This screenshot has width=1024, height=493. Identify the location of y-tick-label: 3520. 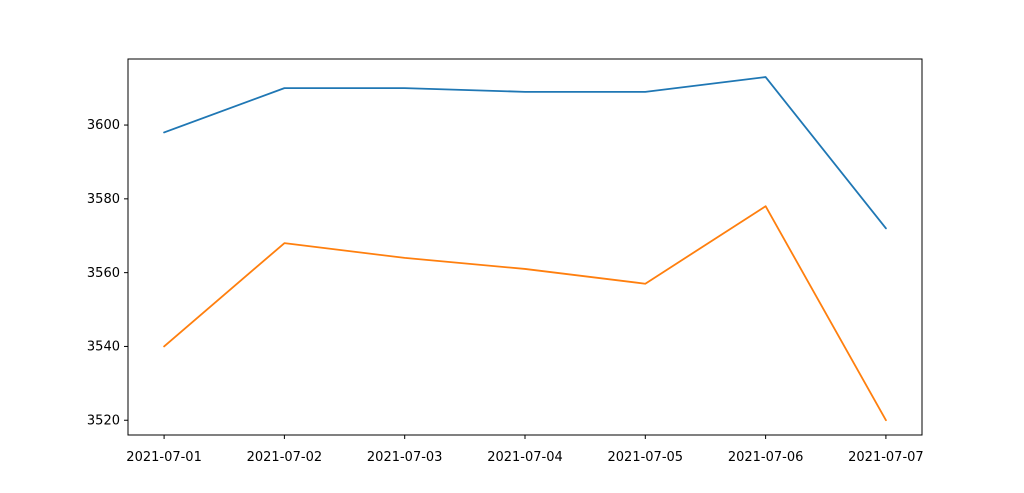
(103, 420).